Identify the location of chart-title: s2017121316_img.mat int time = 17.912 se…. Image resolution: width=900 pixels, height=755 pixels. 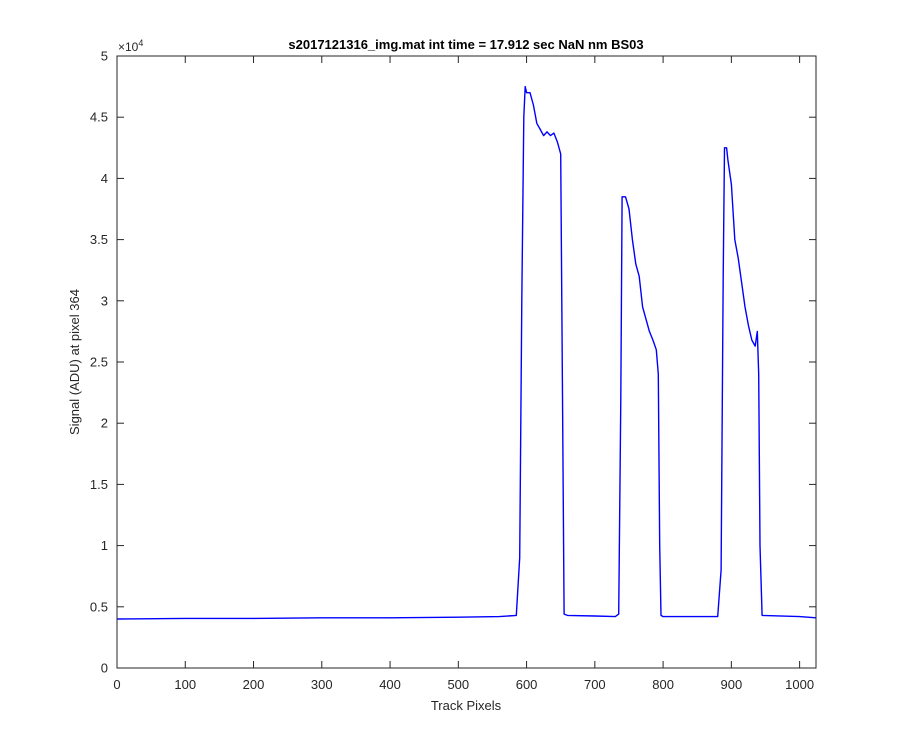
(465, 44).